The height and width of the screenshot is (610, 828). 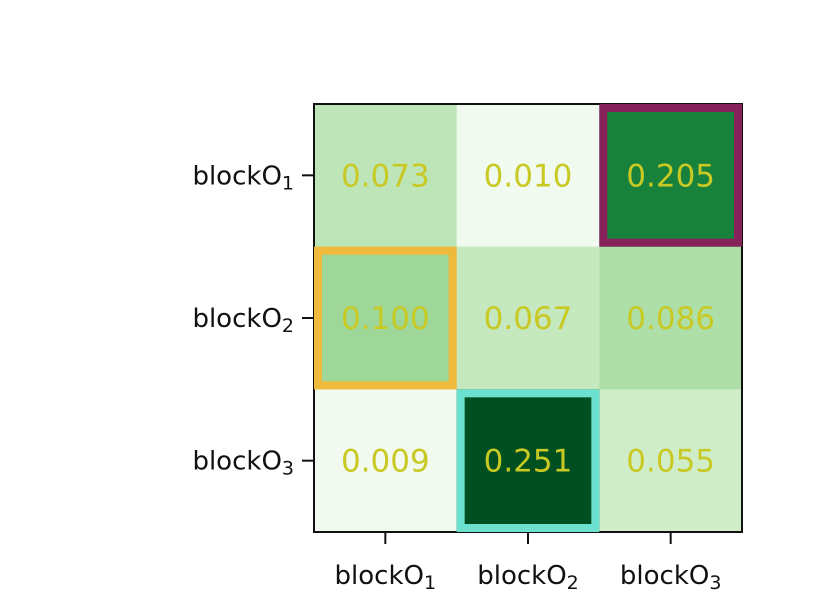 I want to click on heatmap-cell-r2-c2, so click(x=528, y=318).